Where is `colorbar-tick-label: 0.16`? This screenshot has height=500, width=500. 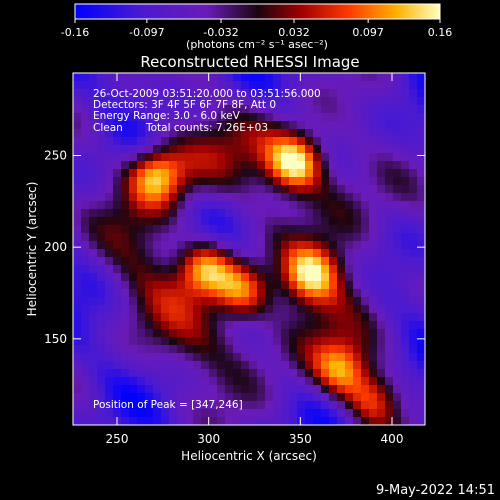
colorbar-tick-label: 0.16 is located at coordinates (440, 32).